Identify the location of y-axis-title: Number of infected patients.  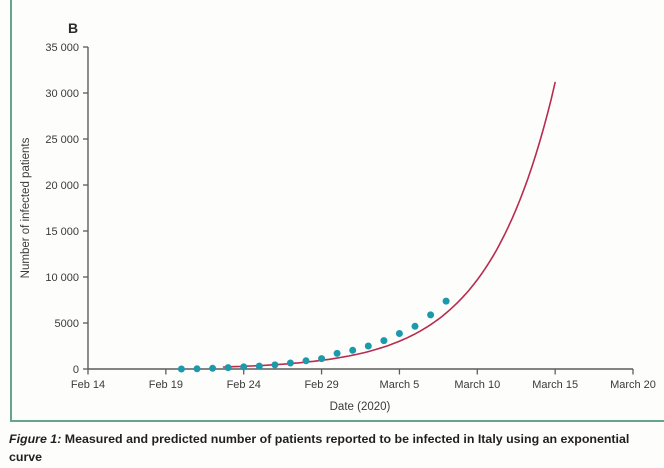
(26, 207).